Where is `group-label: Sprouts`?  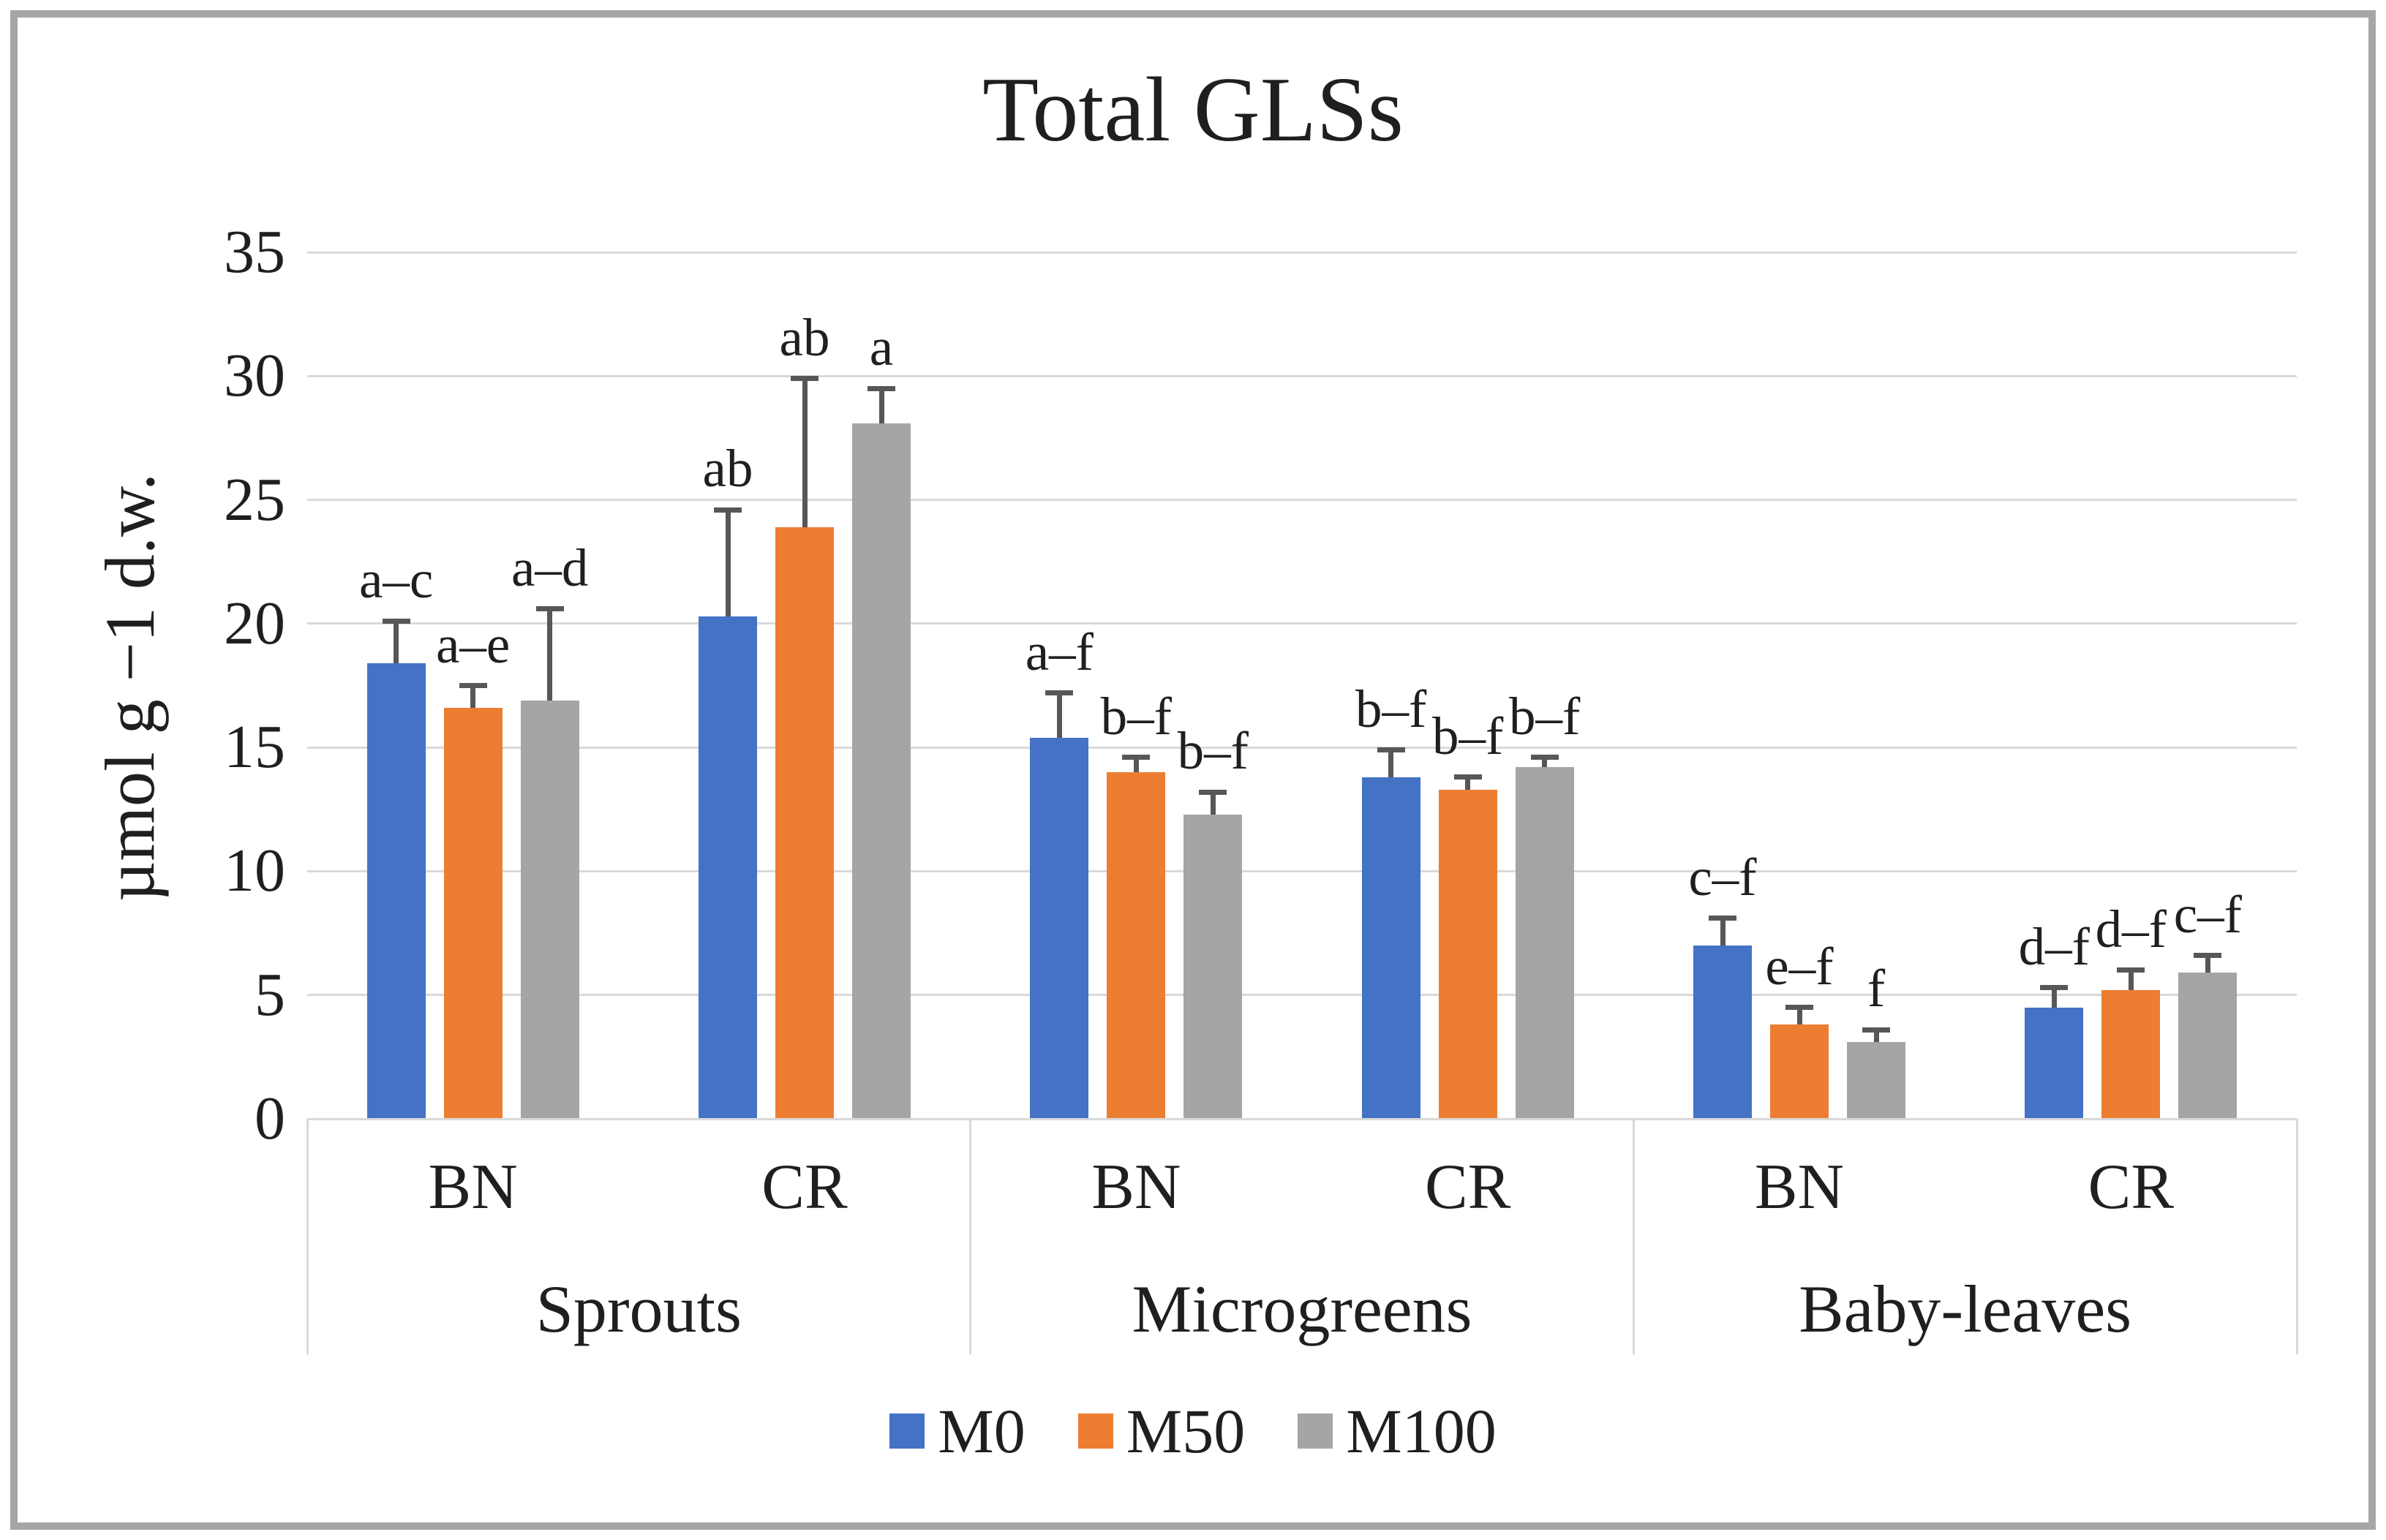 group-label: Sprouts is located at coordinates (638, 1309).